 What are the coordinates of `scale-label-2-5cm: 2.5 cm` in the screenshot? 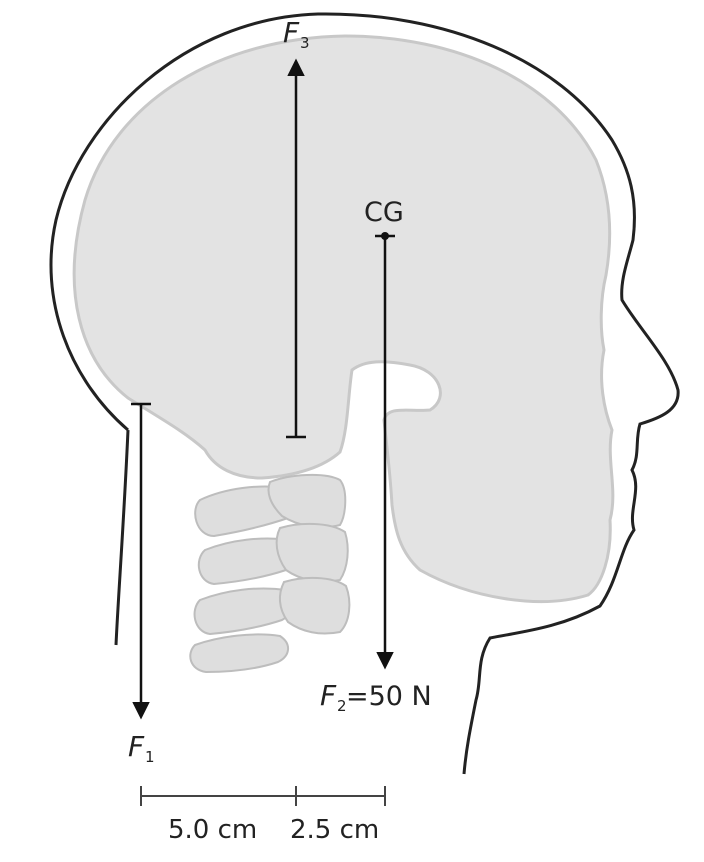 It's located at (334, 830).